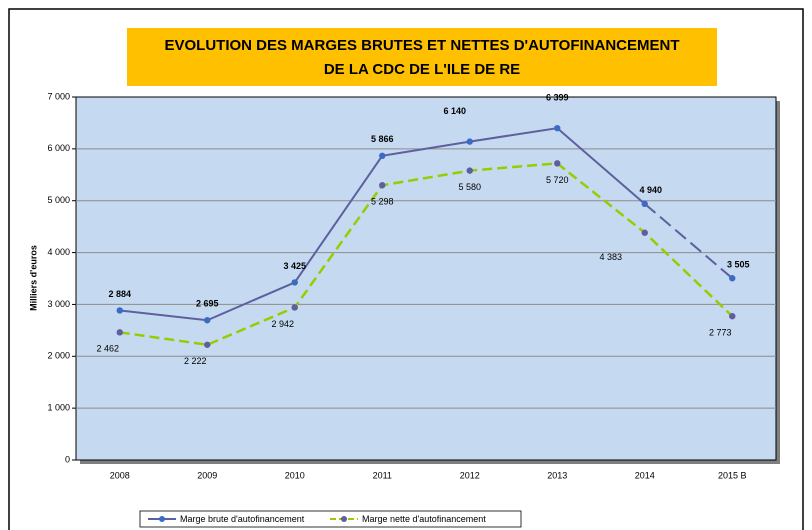 The width and height of the screenshot is (812, 530). What do you see at coordinates (422, 57) in the screenshot?
I see `title-box` at bounding box center [422, 57].